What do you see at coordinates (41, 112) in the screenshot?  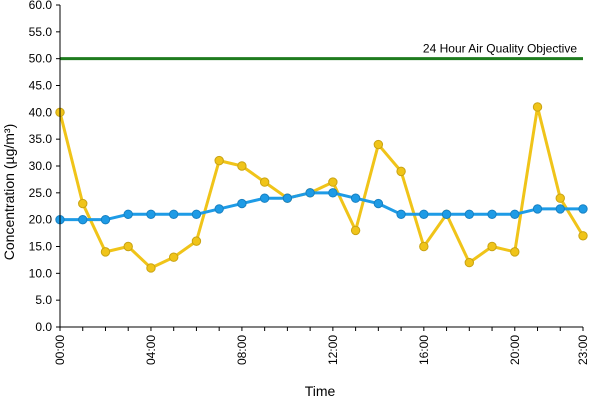 I see `y-tick-label: 40.0` at bounding box center [41, 112].